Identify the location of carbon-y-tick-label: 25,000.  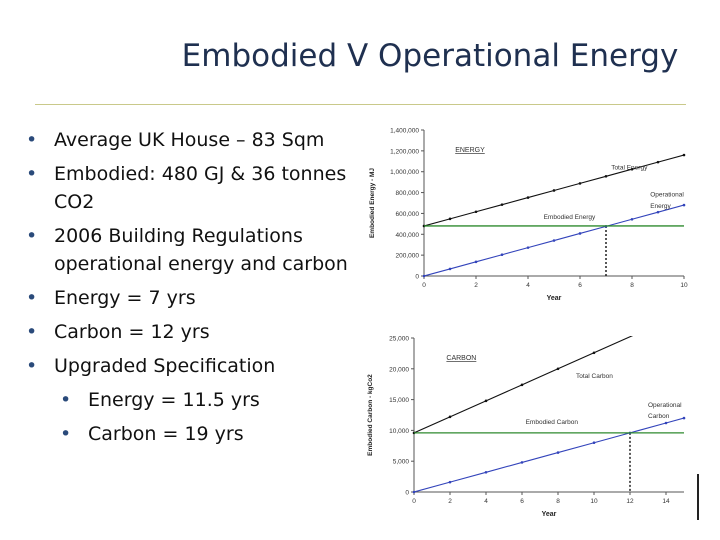
(399, 339).